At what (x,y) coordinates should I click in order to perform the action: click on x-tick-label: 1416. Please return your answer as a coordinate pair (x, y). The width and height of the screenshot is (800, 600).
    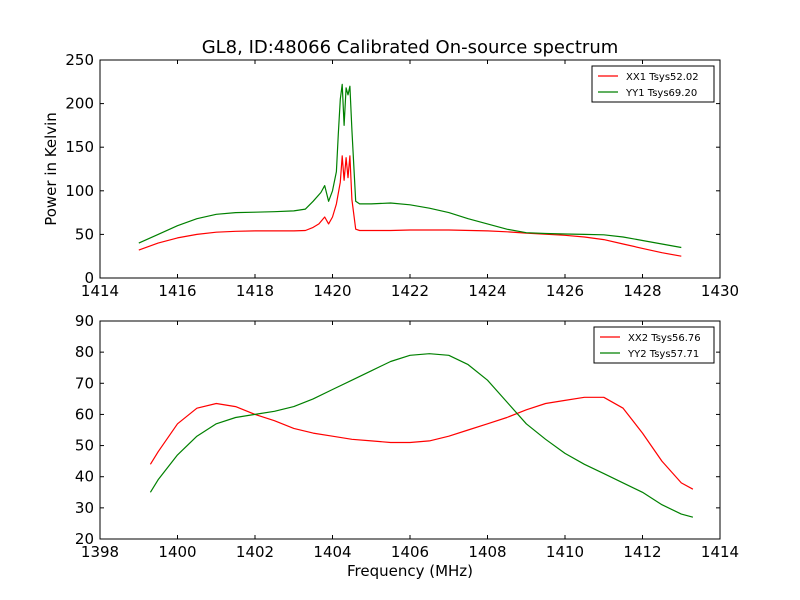
    Looking at the image, I should click on (177, 291).